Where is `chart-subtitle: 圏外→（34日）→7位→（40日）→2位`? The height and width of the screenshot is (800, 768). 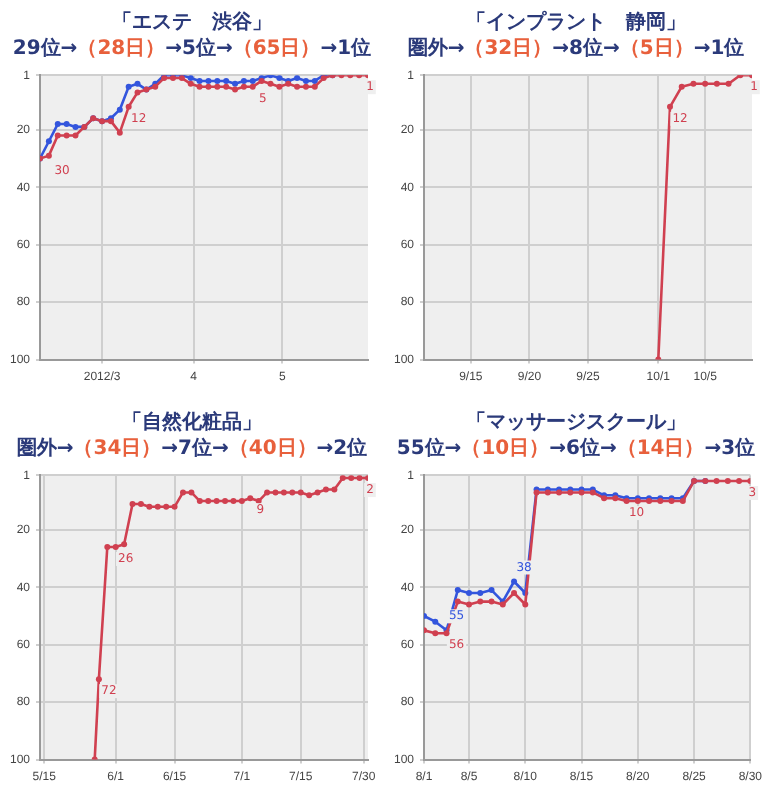 chart-subtitle: 圏外→（34日）→7位→（40日）→2位 is located at coordinates (192, 449).